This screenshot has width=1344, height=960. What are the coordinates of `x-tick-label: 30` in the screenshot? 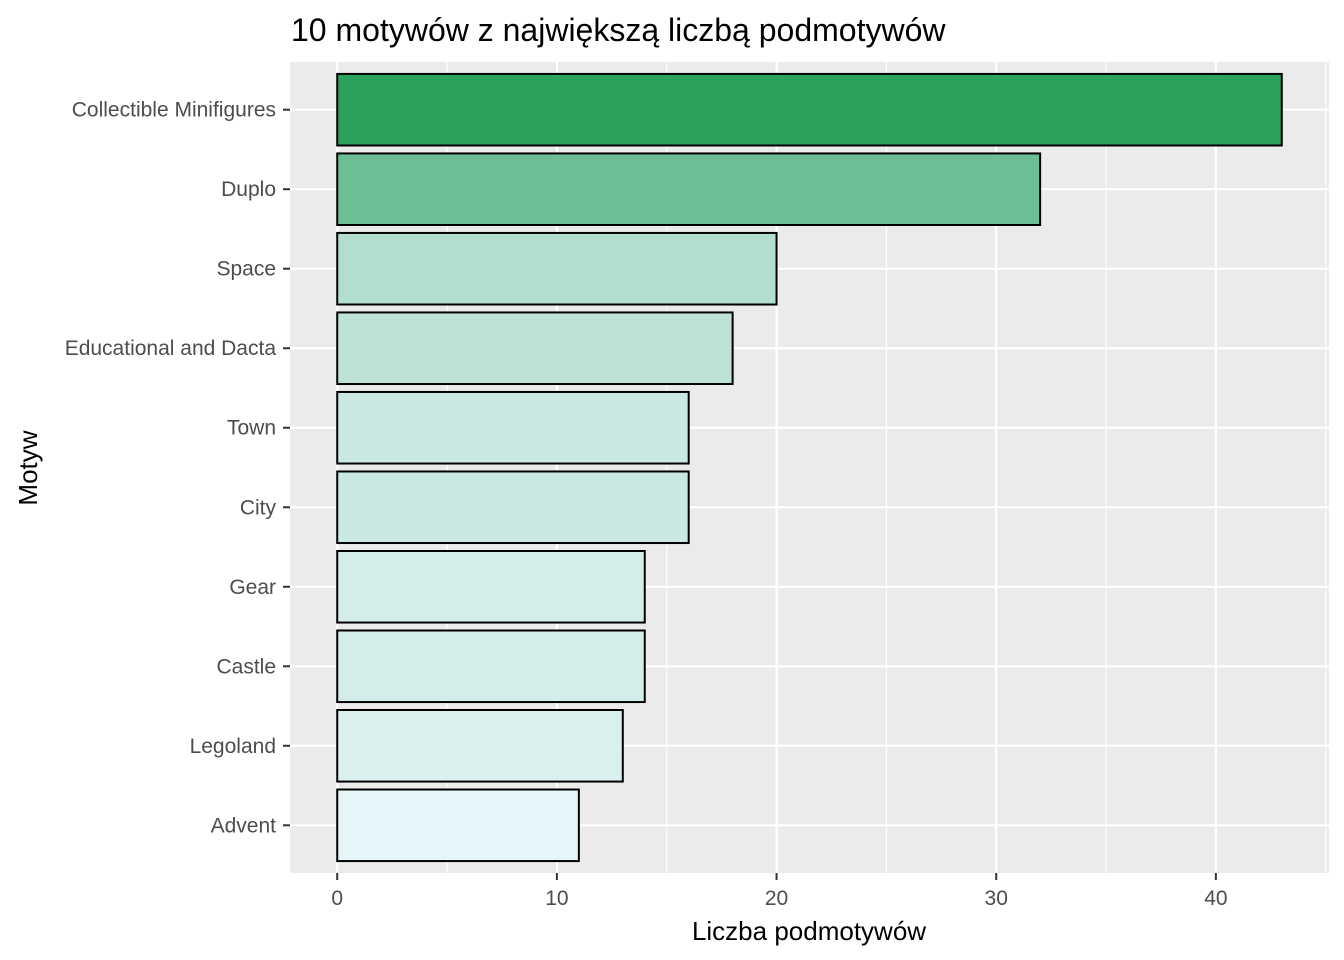 It's located at (996, 898).